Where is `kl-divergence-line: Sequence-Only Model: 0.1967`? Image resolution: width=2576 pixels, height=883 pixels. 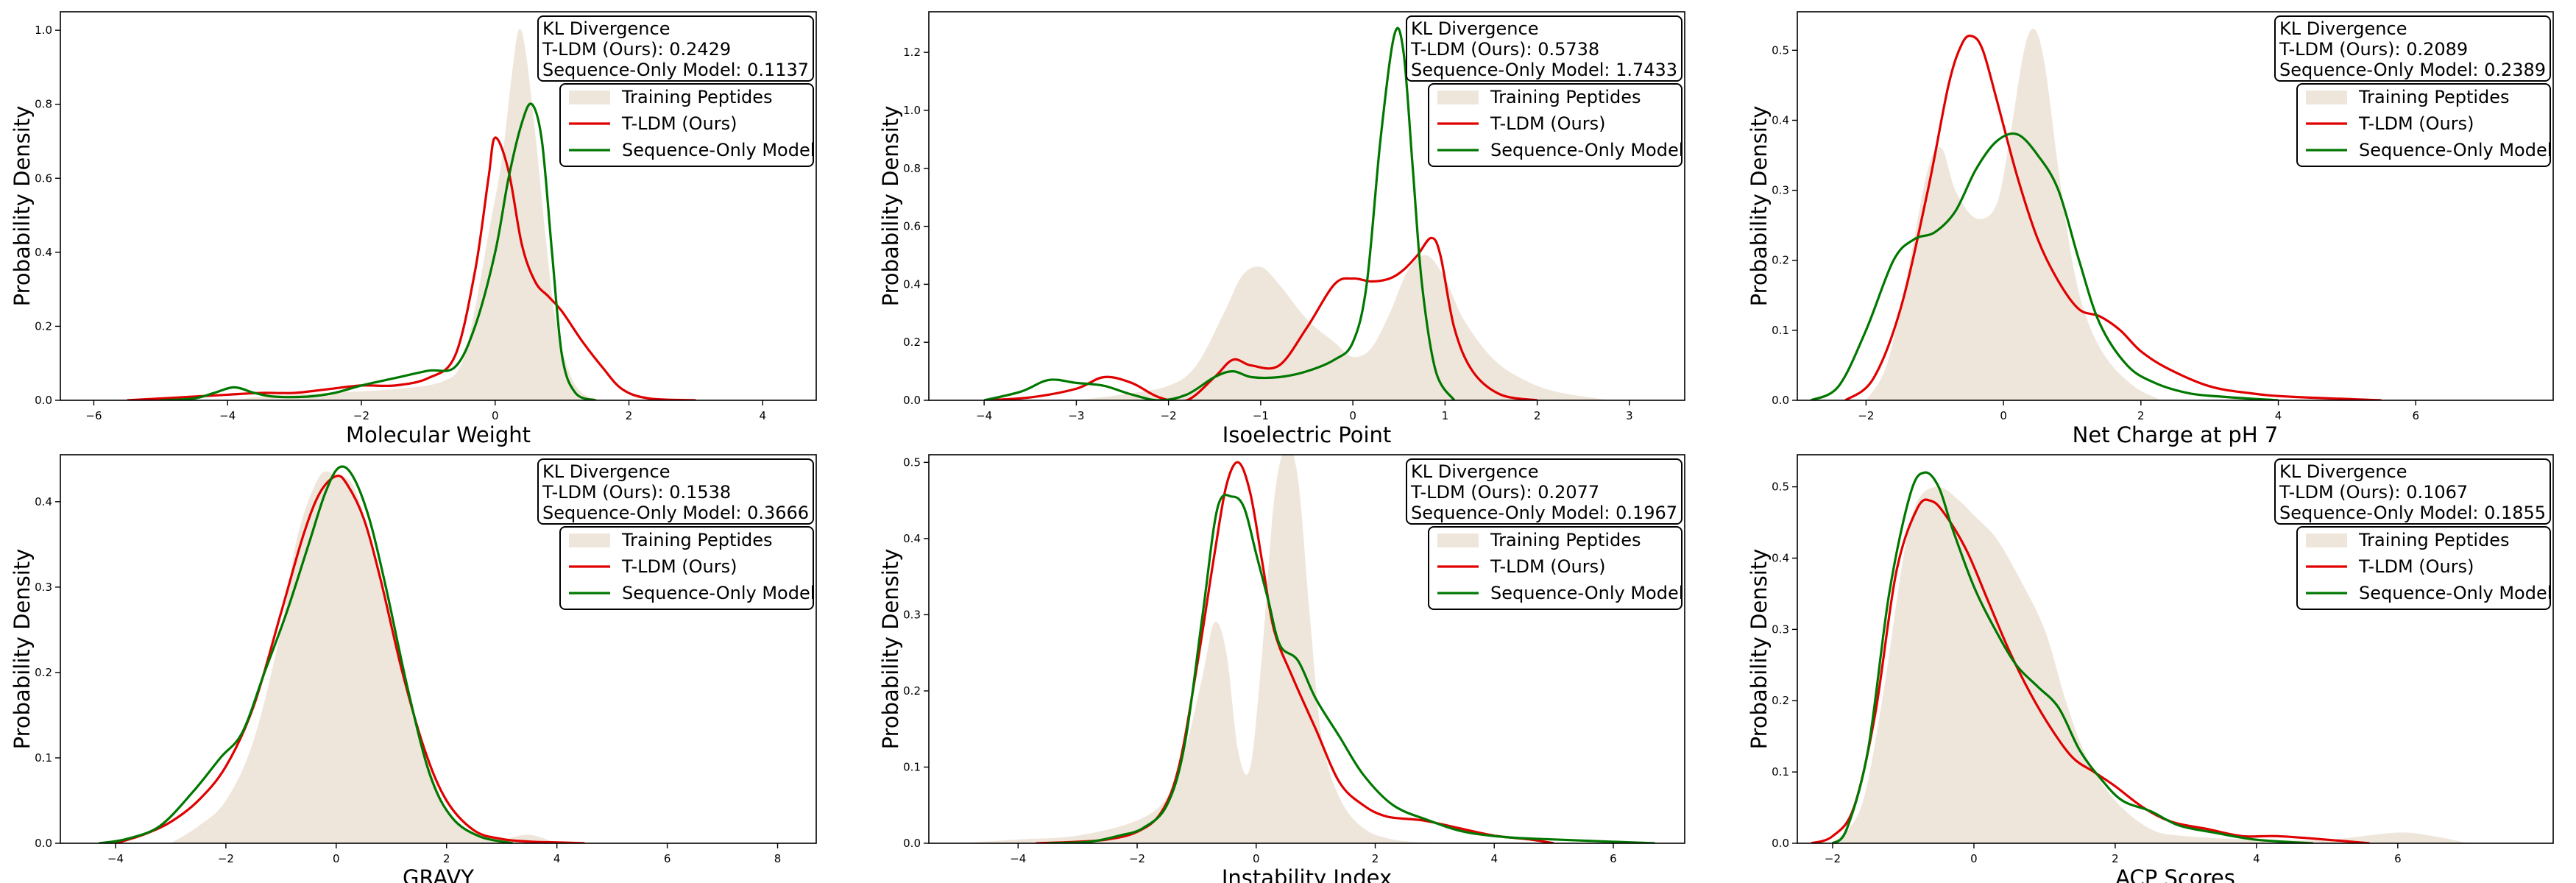
kl-divergence-line: Sequence-Only Model: 0.1967 is located at coordinates (1544, 513).